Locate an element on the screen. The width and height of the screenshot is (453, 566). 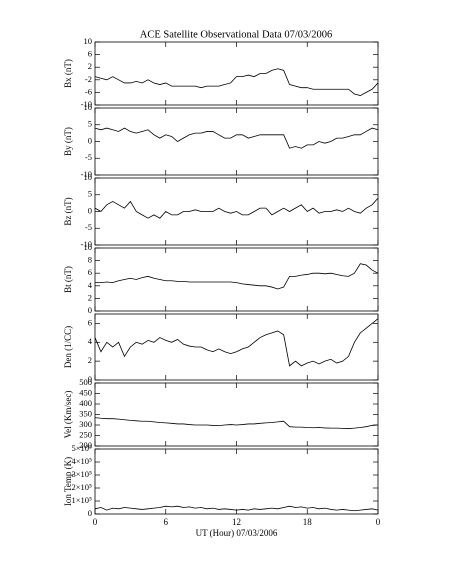
y-tick-label: 350 is located at coordinates (85, 413).